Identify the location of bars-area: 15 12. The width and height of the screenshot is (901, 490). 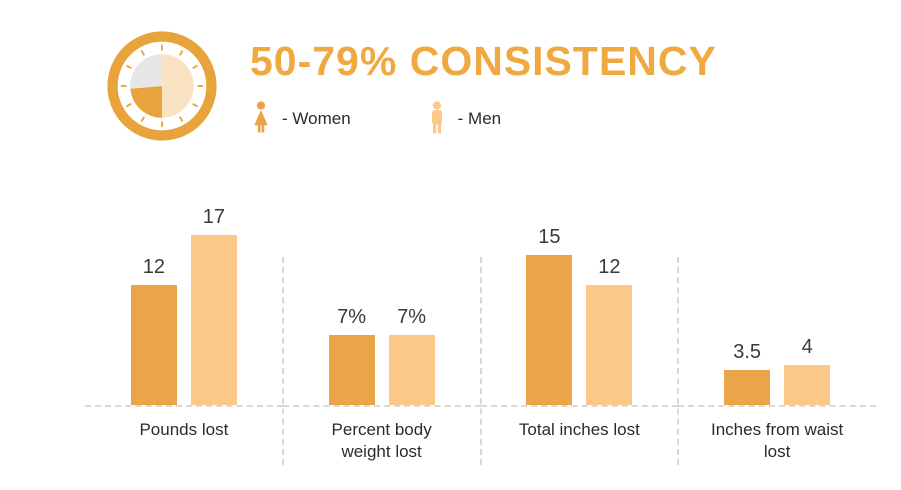
(579, 304).